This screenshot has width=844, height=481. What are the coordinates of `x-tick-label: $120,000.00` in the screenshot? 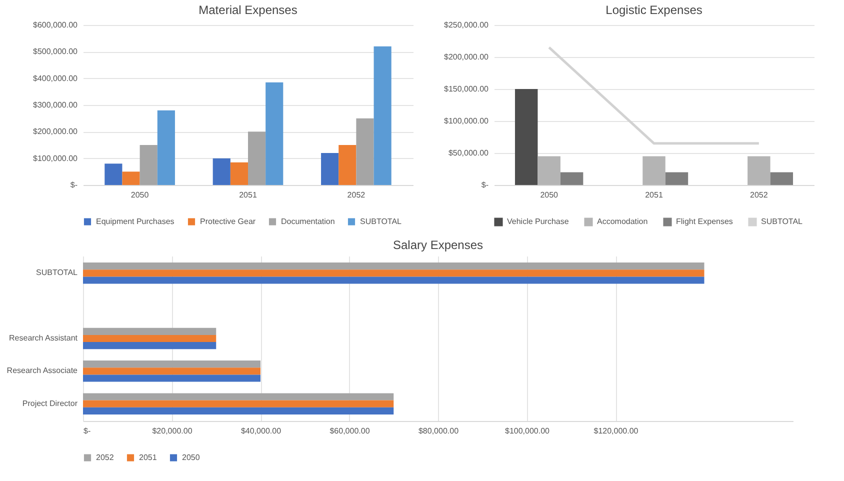 It's located at (616, 431).